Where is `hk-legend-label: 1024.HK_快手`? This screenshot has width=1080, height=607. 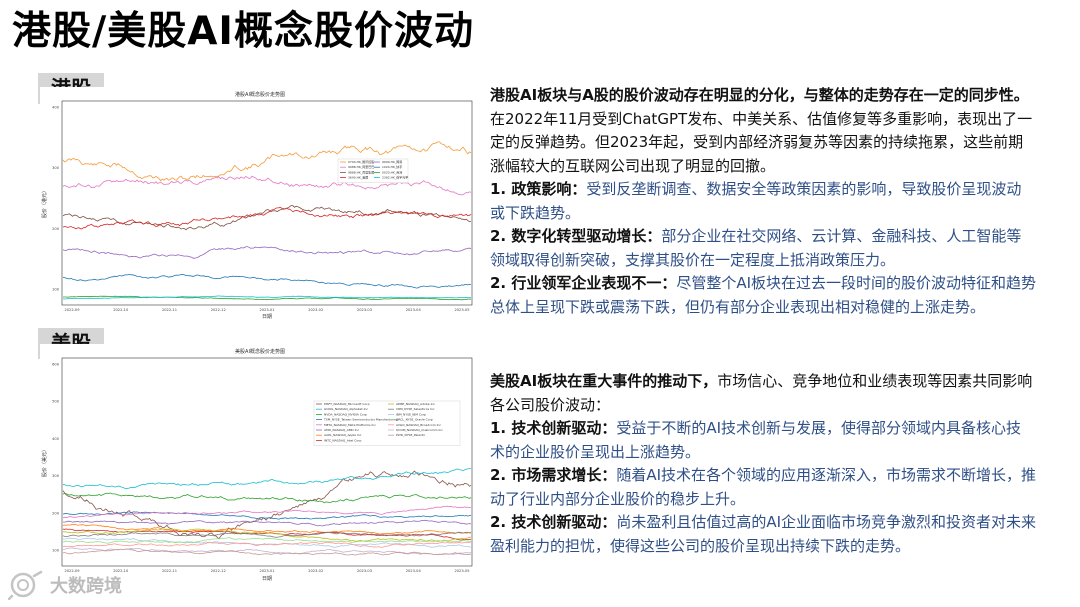 hk-legend-label: 1024.HK_快手 is located at coordinates (392, 166).